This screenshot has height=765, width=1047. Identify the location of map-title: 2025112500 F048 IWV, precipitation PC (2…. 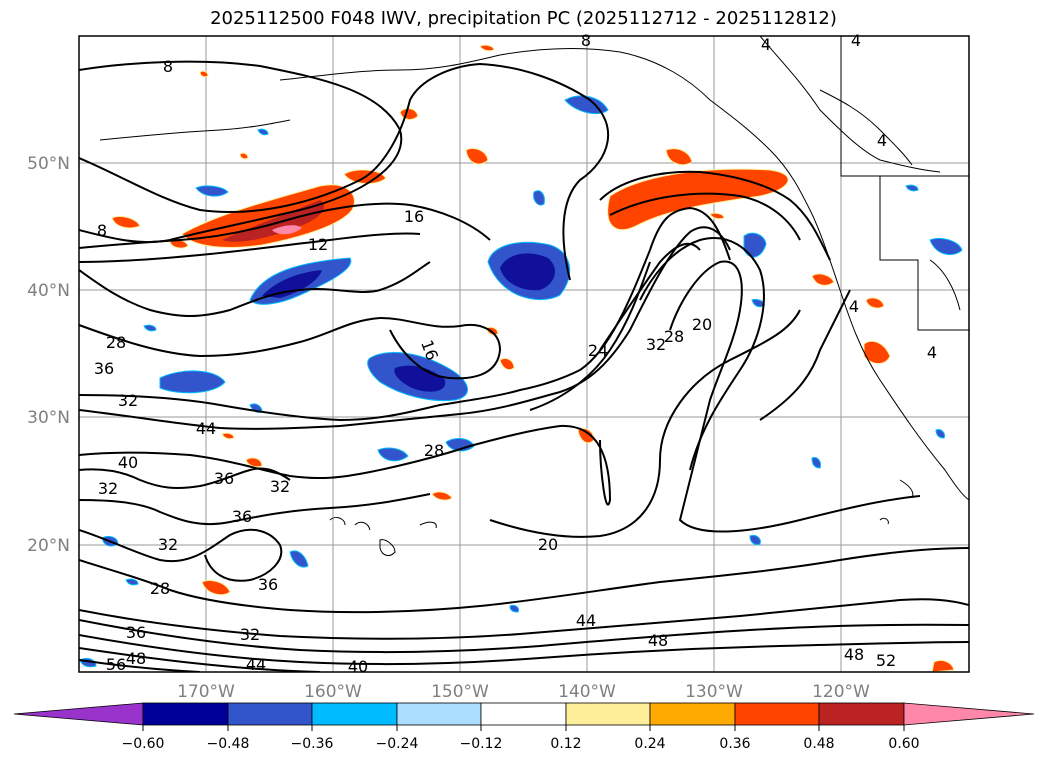
(523, 18).